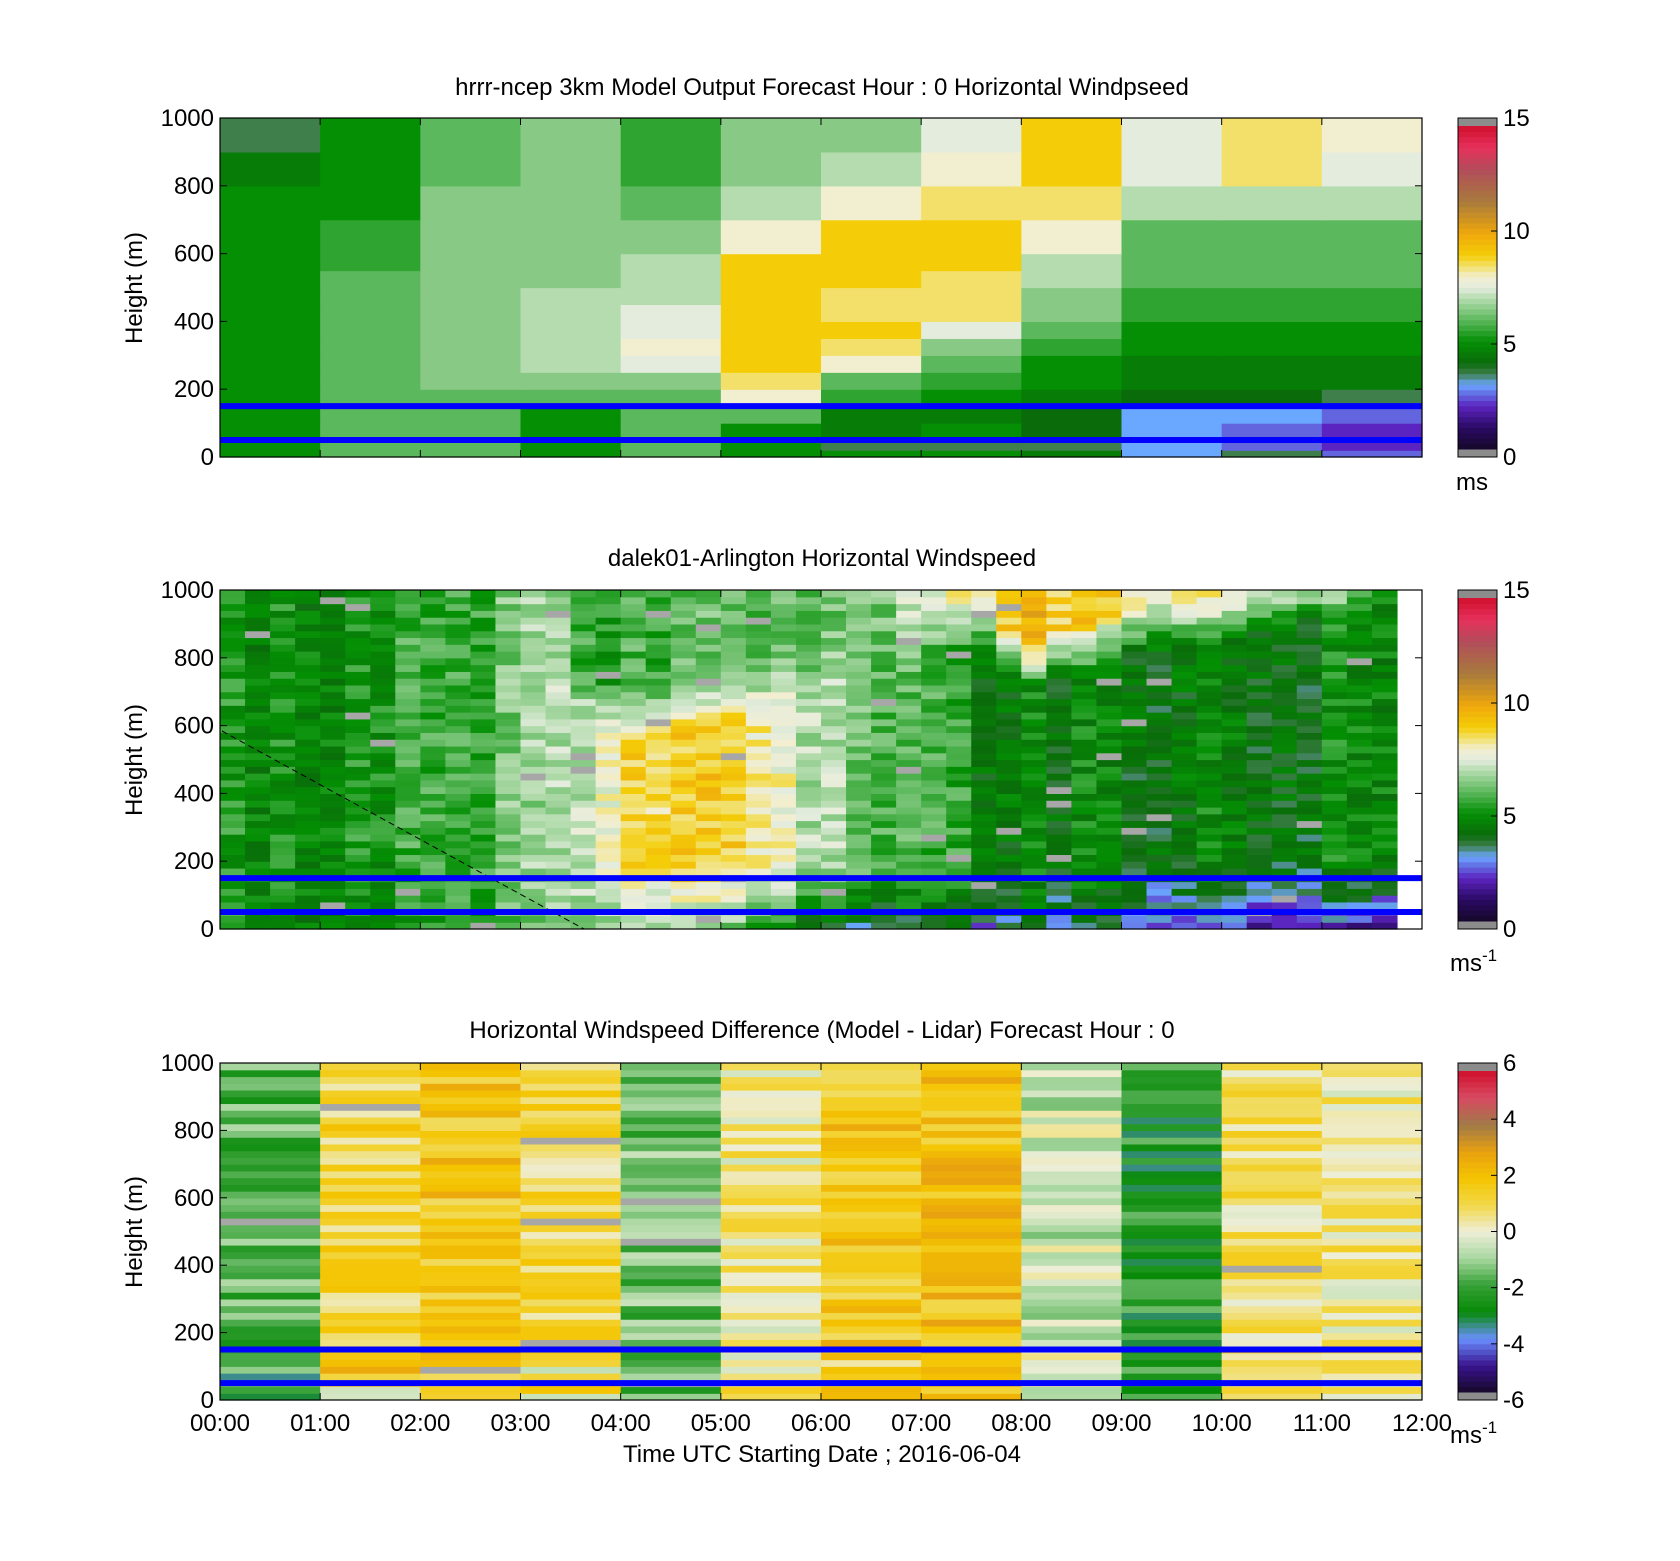 Image resolution: width=1680 pixels, height=1561 pixels. I want to click on colorbar-tick-label: 15, so click(1516, 590).